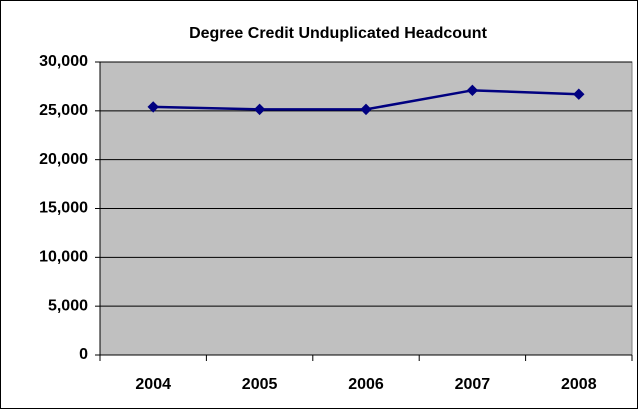 This screenshot has width=638, height=409. What do you see at coordinates (63, 257) in the screenshot?
I see `y-tick-label: 10,000` at bounding box center [63, 257].